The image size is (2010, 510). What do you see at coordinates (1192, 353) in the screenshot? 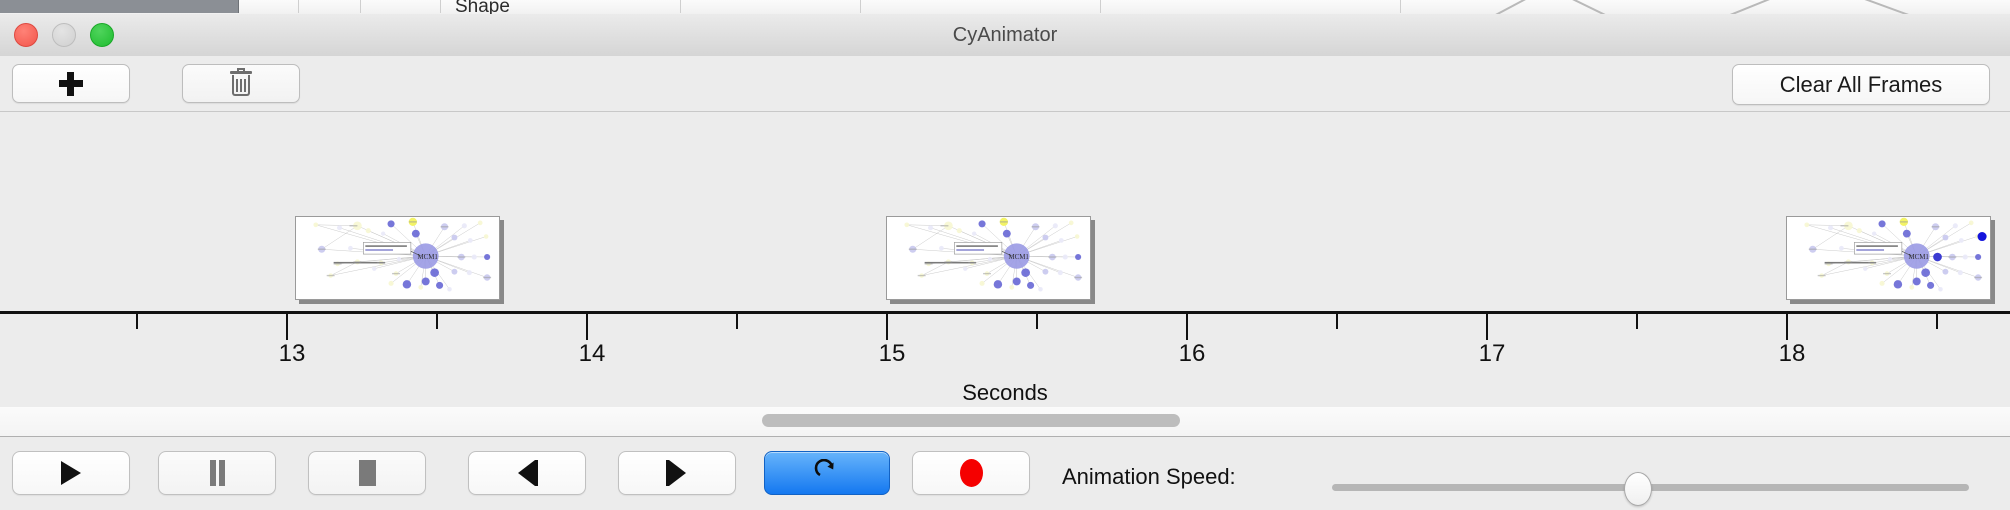
I see `axis-tick-label: 16` at bounding box center [1192, 353].